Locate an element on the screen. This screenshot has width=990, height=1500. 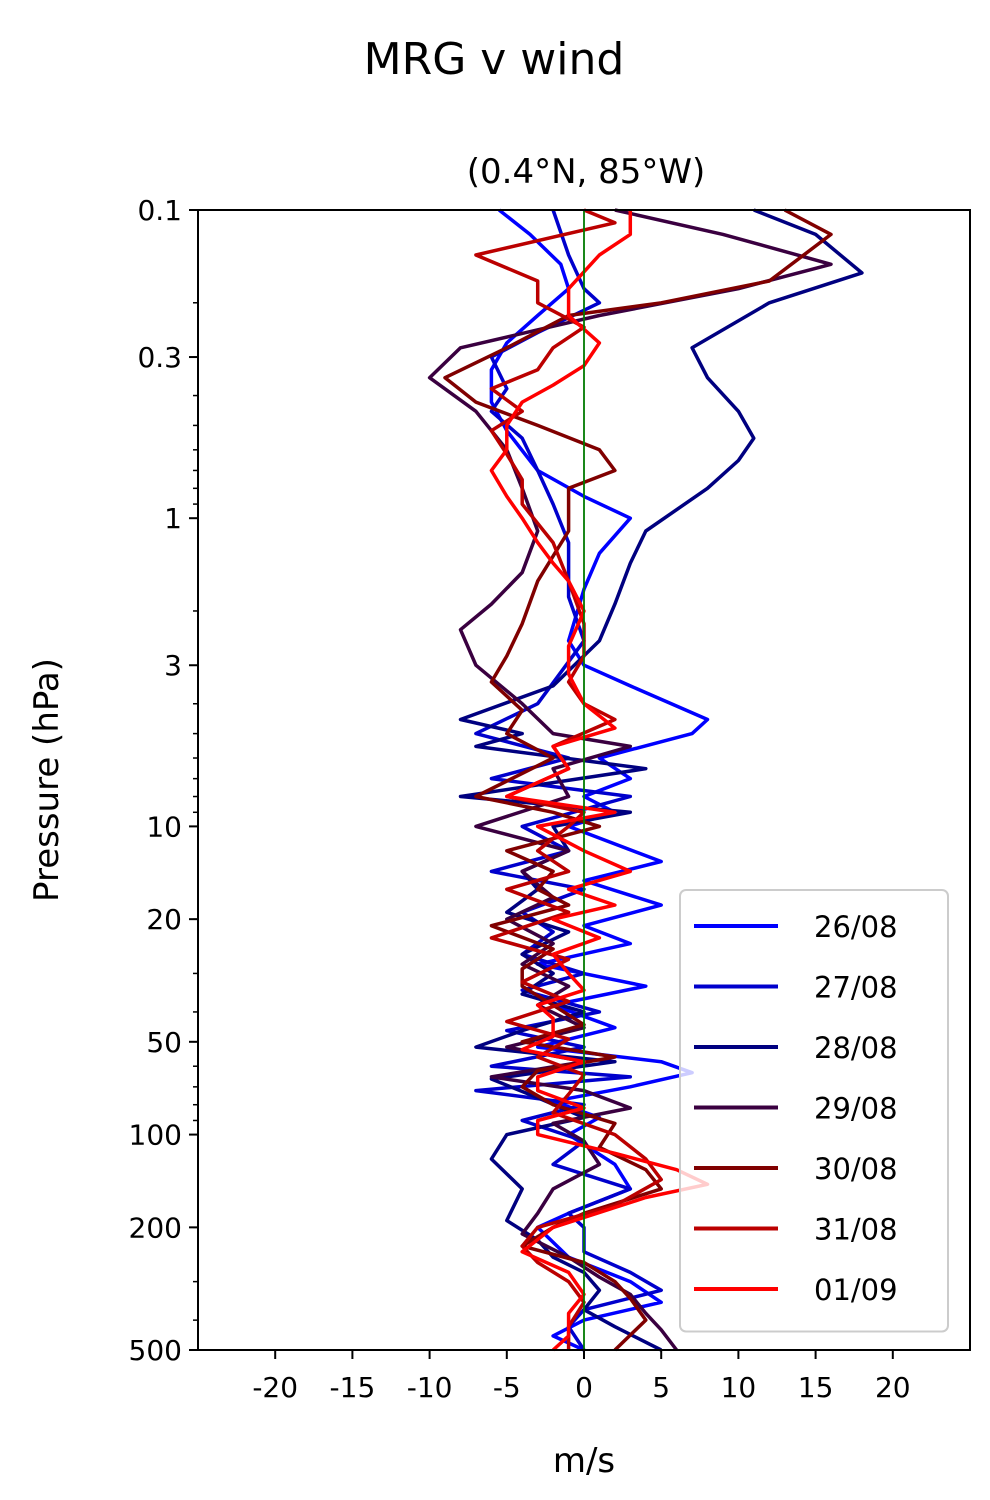
y-axis: 0.1 0.3 1 3 10 20 50 100 200 500 is located at coordinates (163, 780).